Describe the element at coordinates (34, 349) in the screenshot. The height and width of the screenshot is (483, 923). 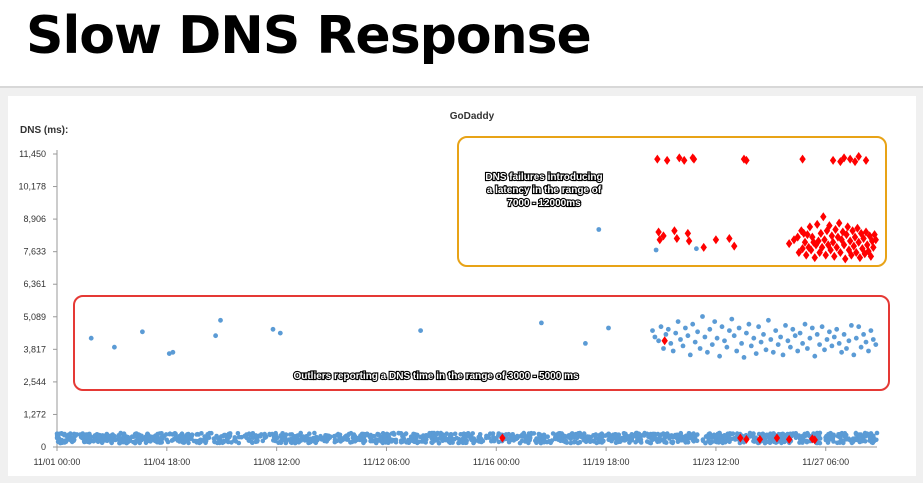
I see `y-tick-label: 3,817` at that location.